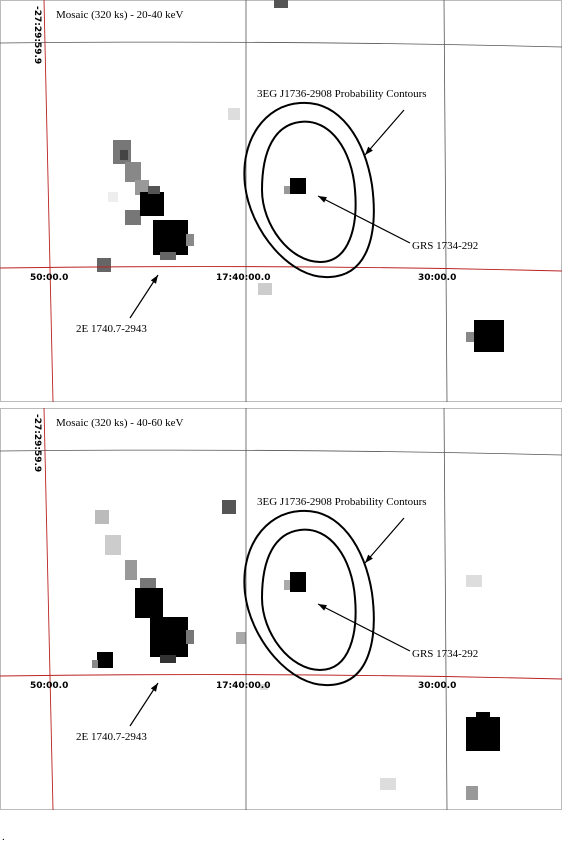 The image size is (562, 844). Describe the element at coordinates (3, 837) in the screenshot. I see `footer: .` at that location.